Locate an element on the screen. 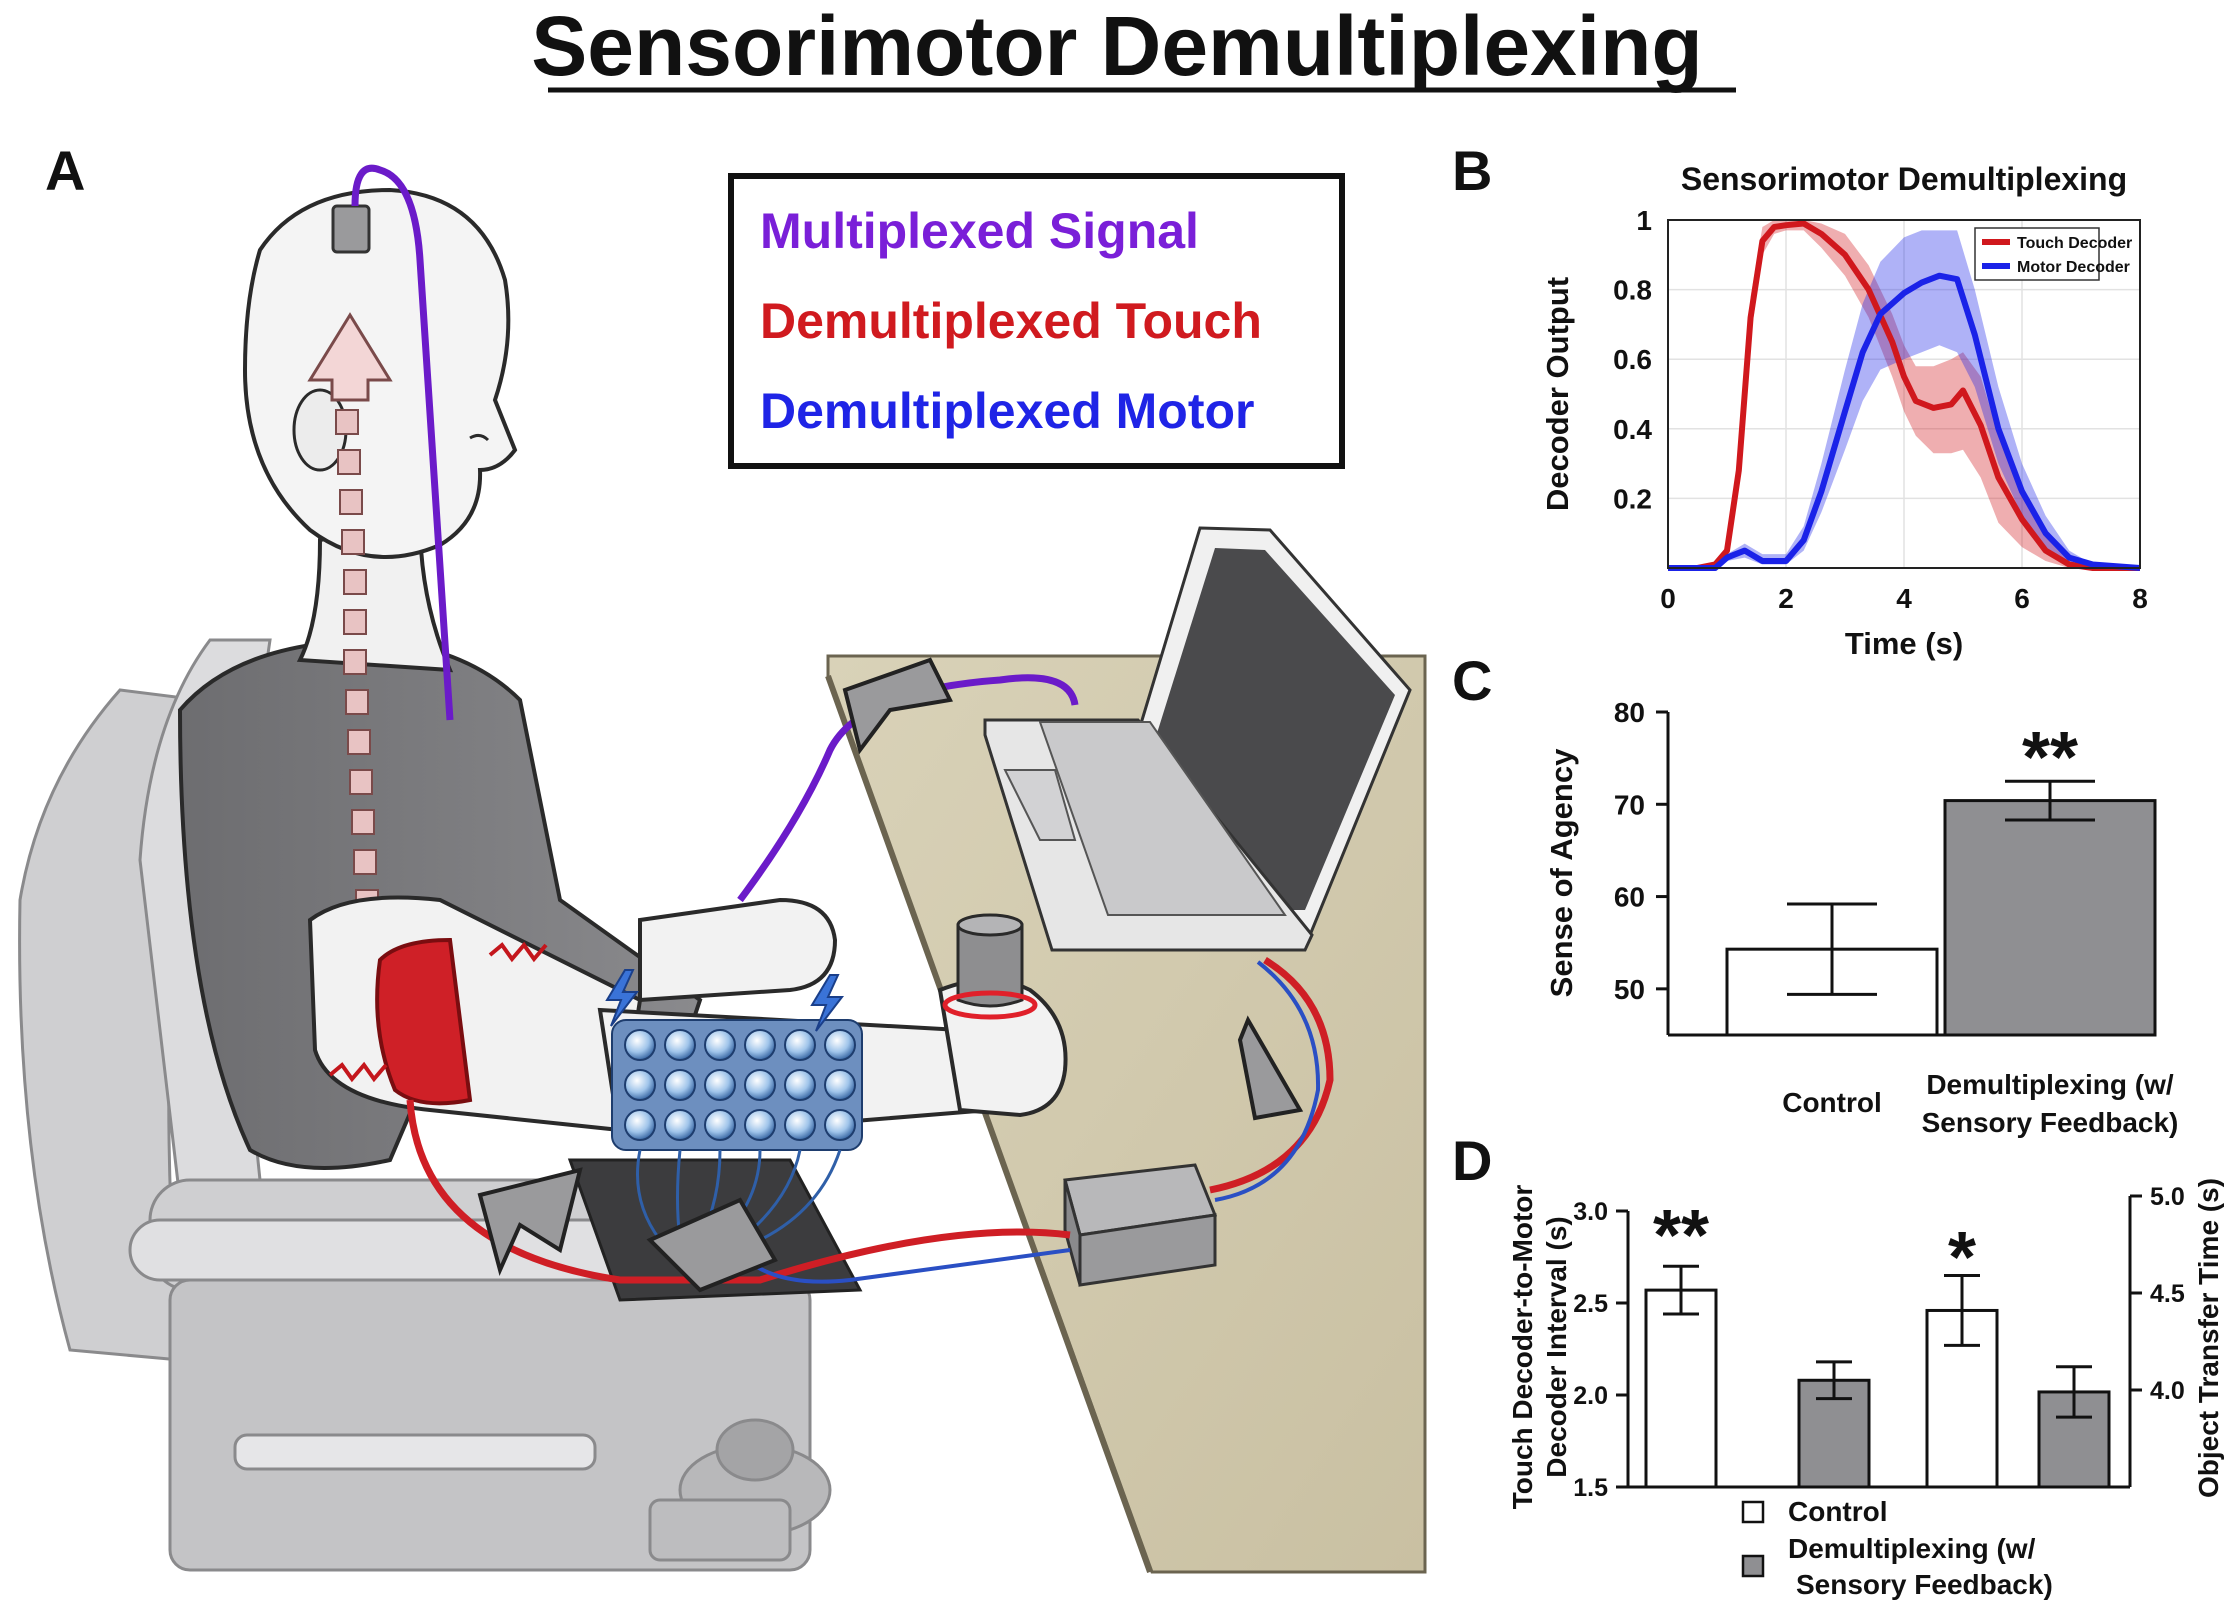  chart-b-ticks: 0 2 4 6 8 0.2 0.4 0.6 0.8 1 is located at coordinates (1880, 409).